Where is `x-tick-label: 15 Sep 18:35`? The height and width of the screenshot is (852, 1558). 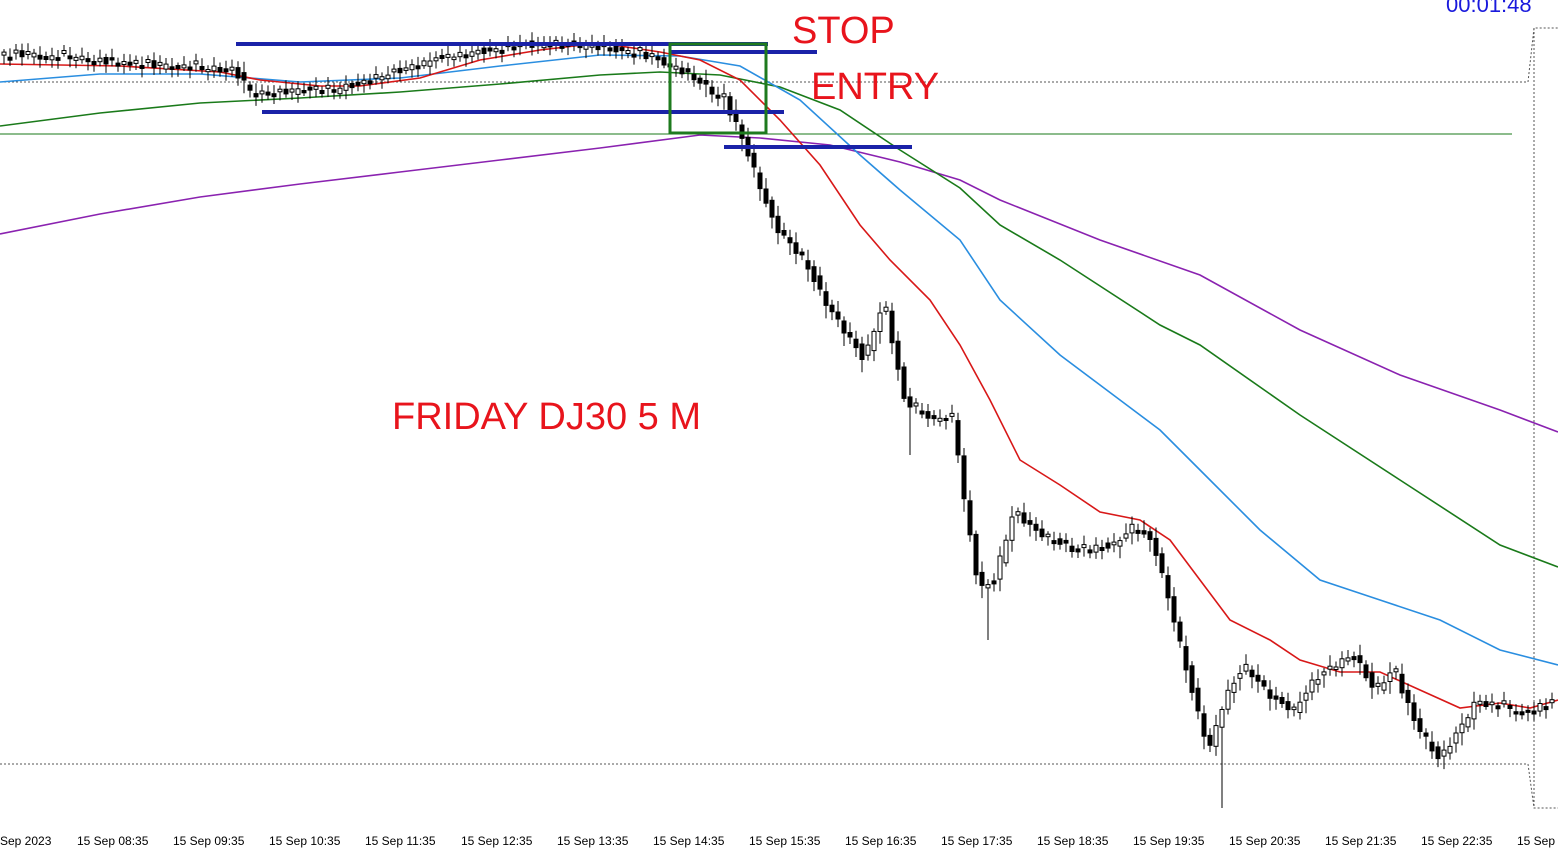
x-tick-label: 15 Sep 18:35 is located at coordinates (1073, 841).